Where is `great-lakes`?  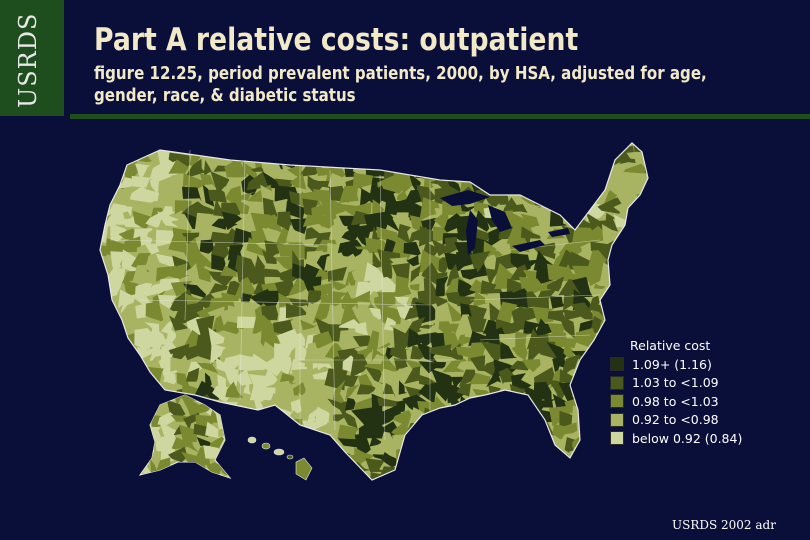 great-lakes is located at coordinates (505, 222).